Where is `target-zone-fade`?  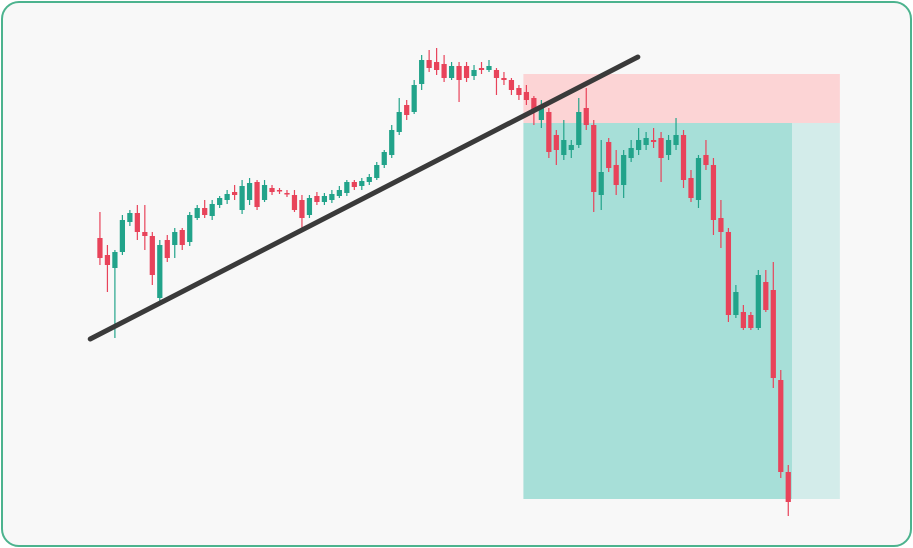
target-zone-fade is located at coordinates (815, 311).